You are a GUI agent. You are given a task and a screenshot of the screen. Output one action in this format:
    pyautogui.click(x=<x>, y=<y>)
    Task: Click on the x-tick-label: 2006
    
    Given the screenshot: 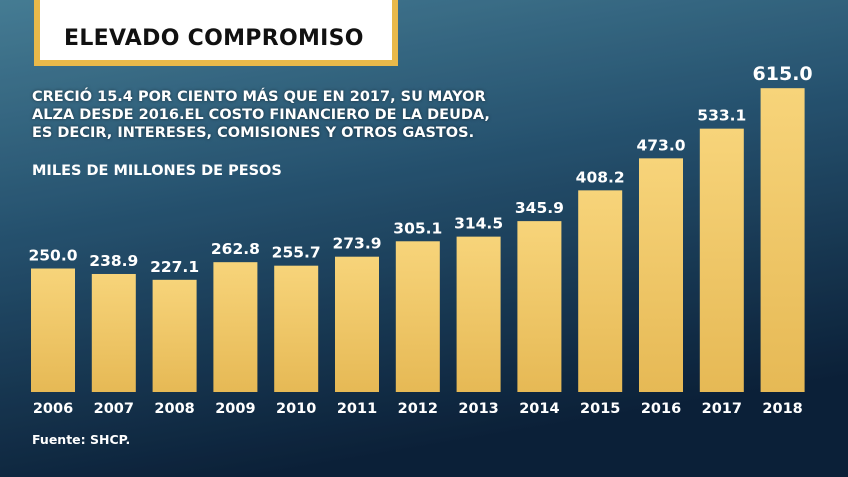 What is the action you would take?
    pyautogui.click(x=53, y=409)
    